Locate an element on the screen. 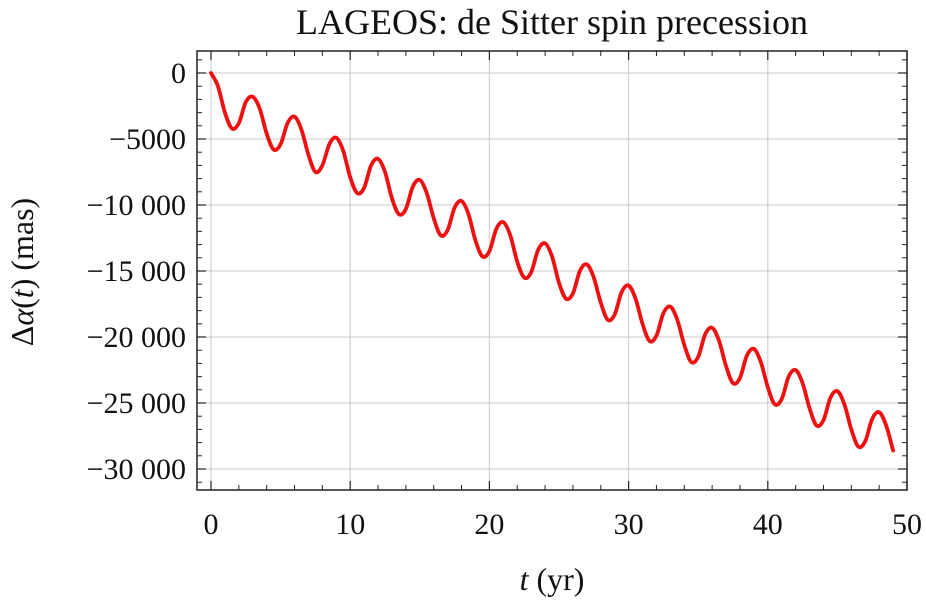 Image resolution: width=926 pixels, height=602 pixels. x-tick-label: 10 is located at coordinates (350, 524).